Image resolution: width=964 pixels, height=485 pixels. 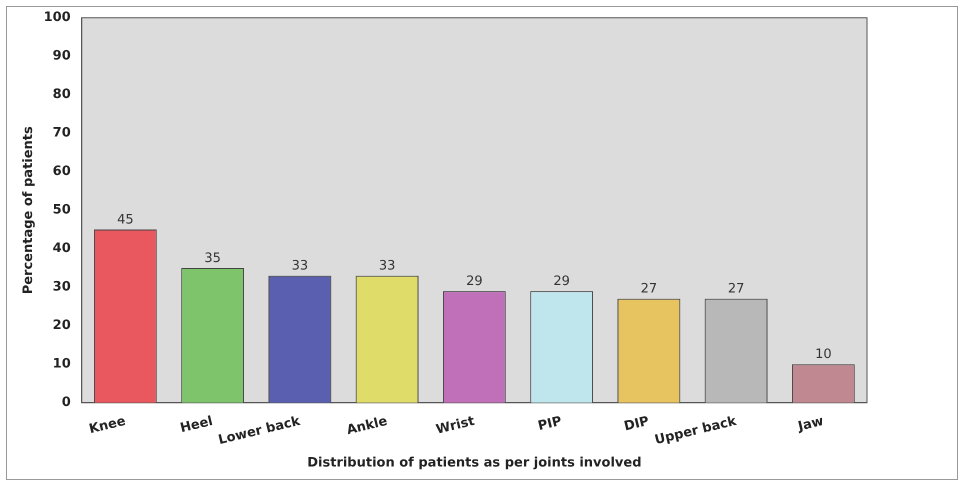 What do you see at coordinates (61, 133) in the screenshot?
I see `y-tick-label: 70` at bounding box center [61, 133].